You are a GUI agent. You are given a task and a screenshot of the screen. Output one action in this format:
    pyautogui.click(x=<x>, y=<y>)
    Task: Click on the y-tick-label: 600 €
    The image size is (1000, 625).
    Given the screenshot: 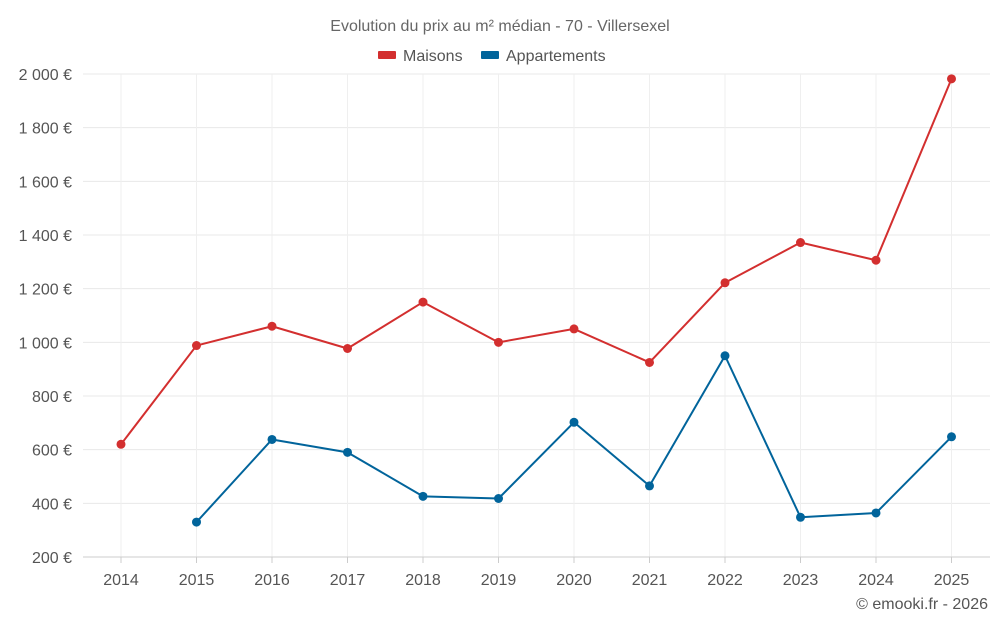 What is the action you would take?
    pyautogui.click(x=52, y=451)
    